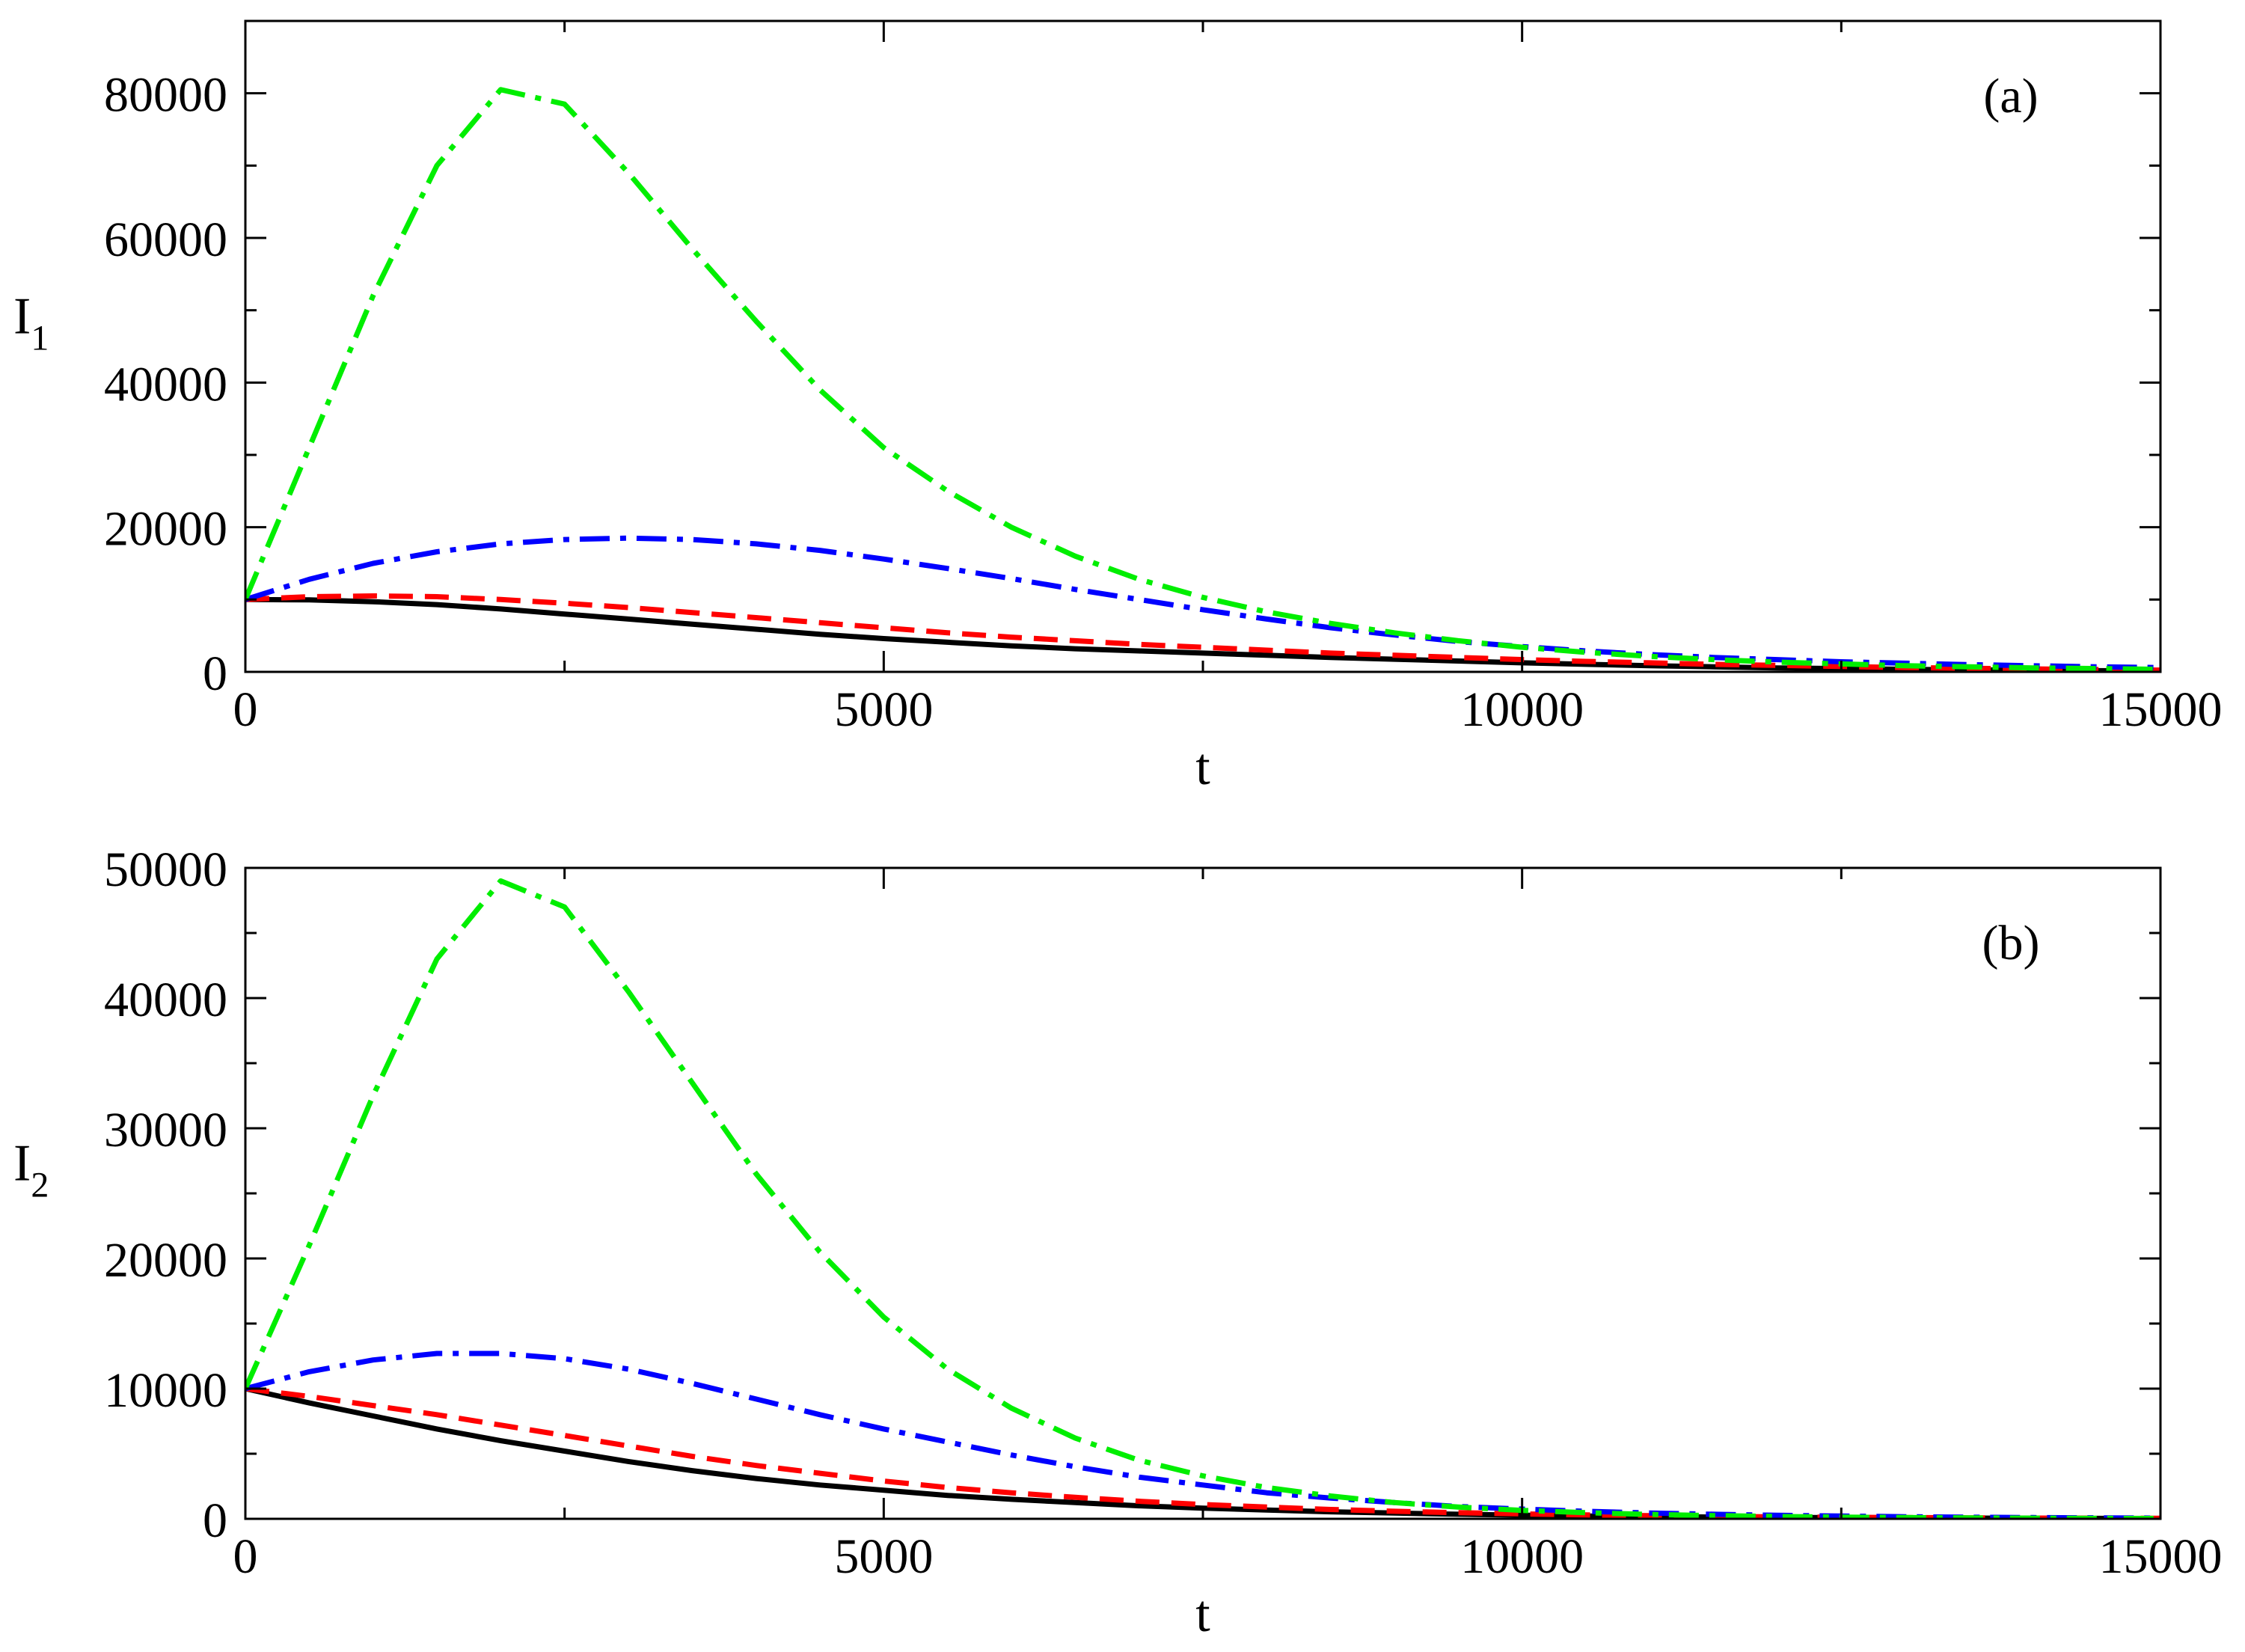  I want to click on y-tick-label: 80000, so click(165, 95).